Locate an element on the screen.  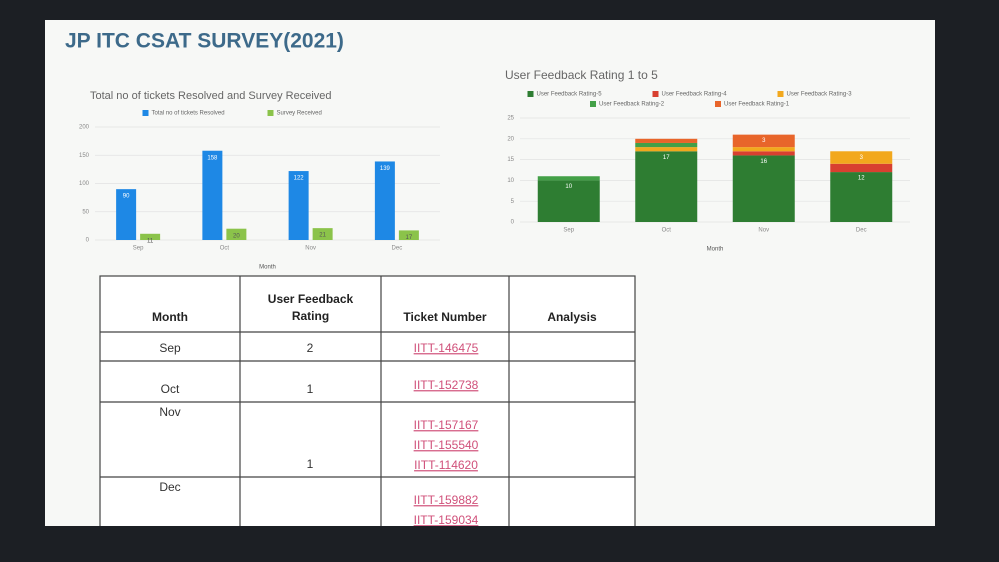
column-header: Ticket Number is located at coordinates (444, 317).